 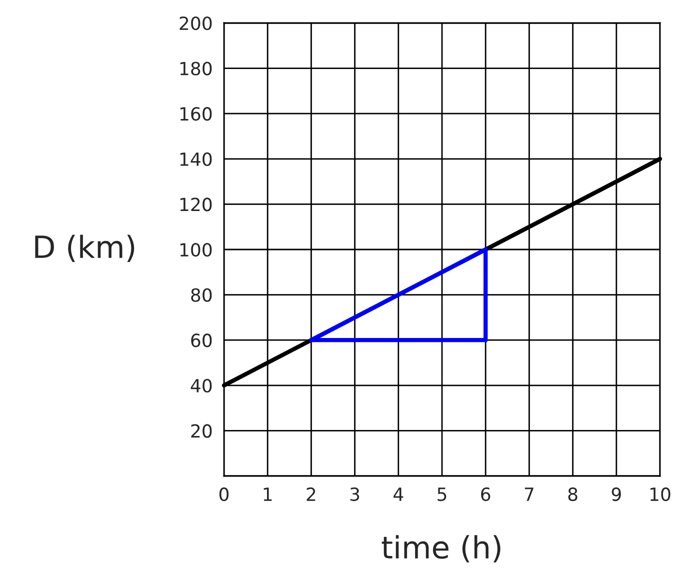 What do you see at coordinates (196, 249) in the screenshot?
I see `y-tick-label: 100` at bounding box center [196, 249].